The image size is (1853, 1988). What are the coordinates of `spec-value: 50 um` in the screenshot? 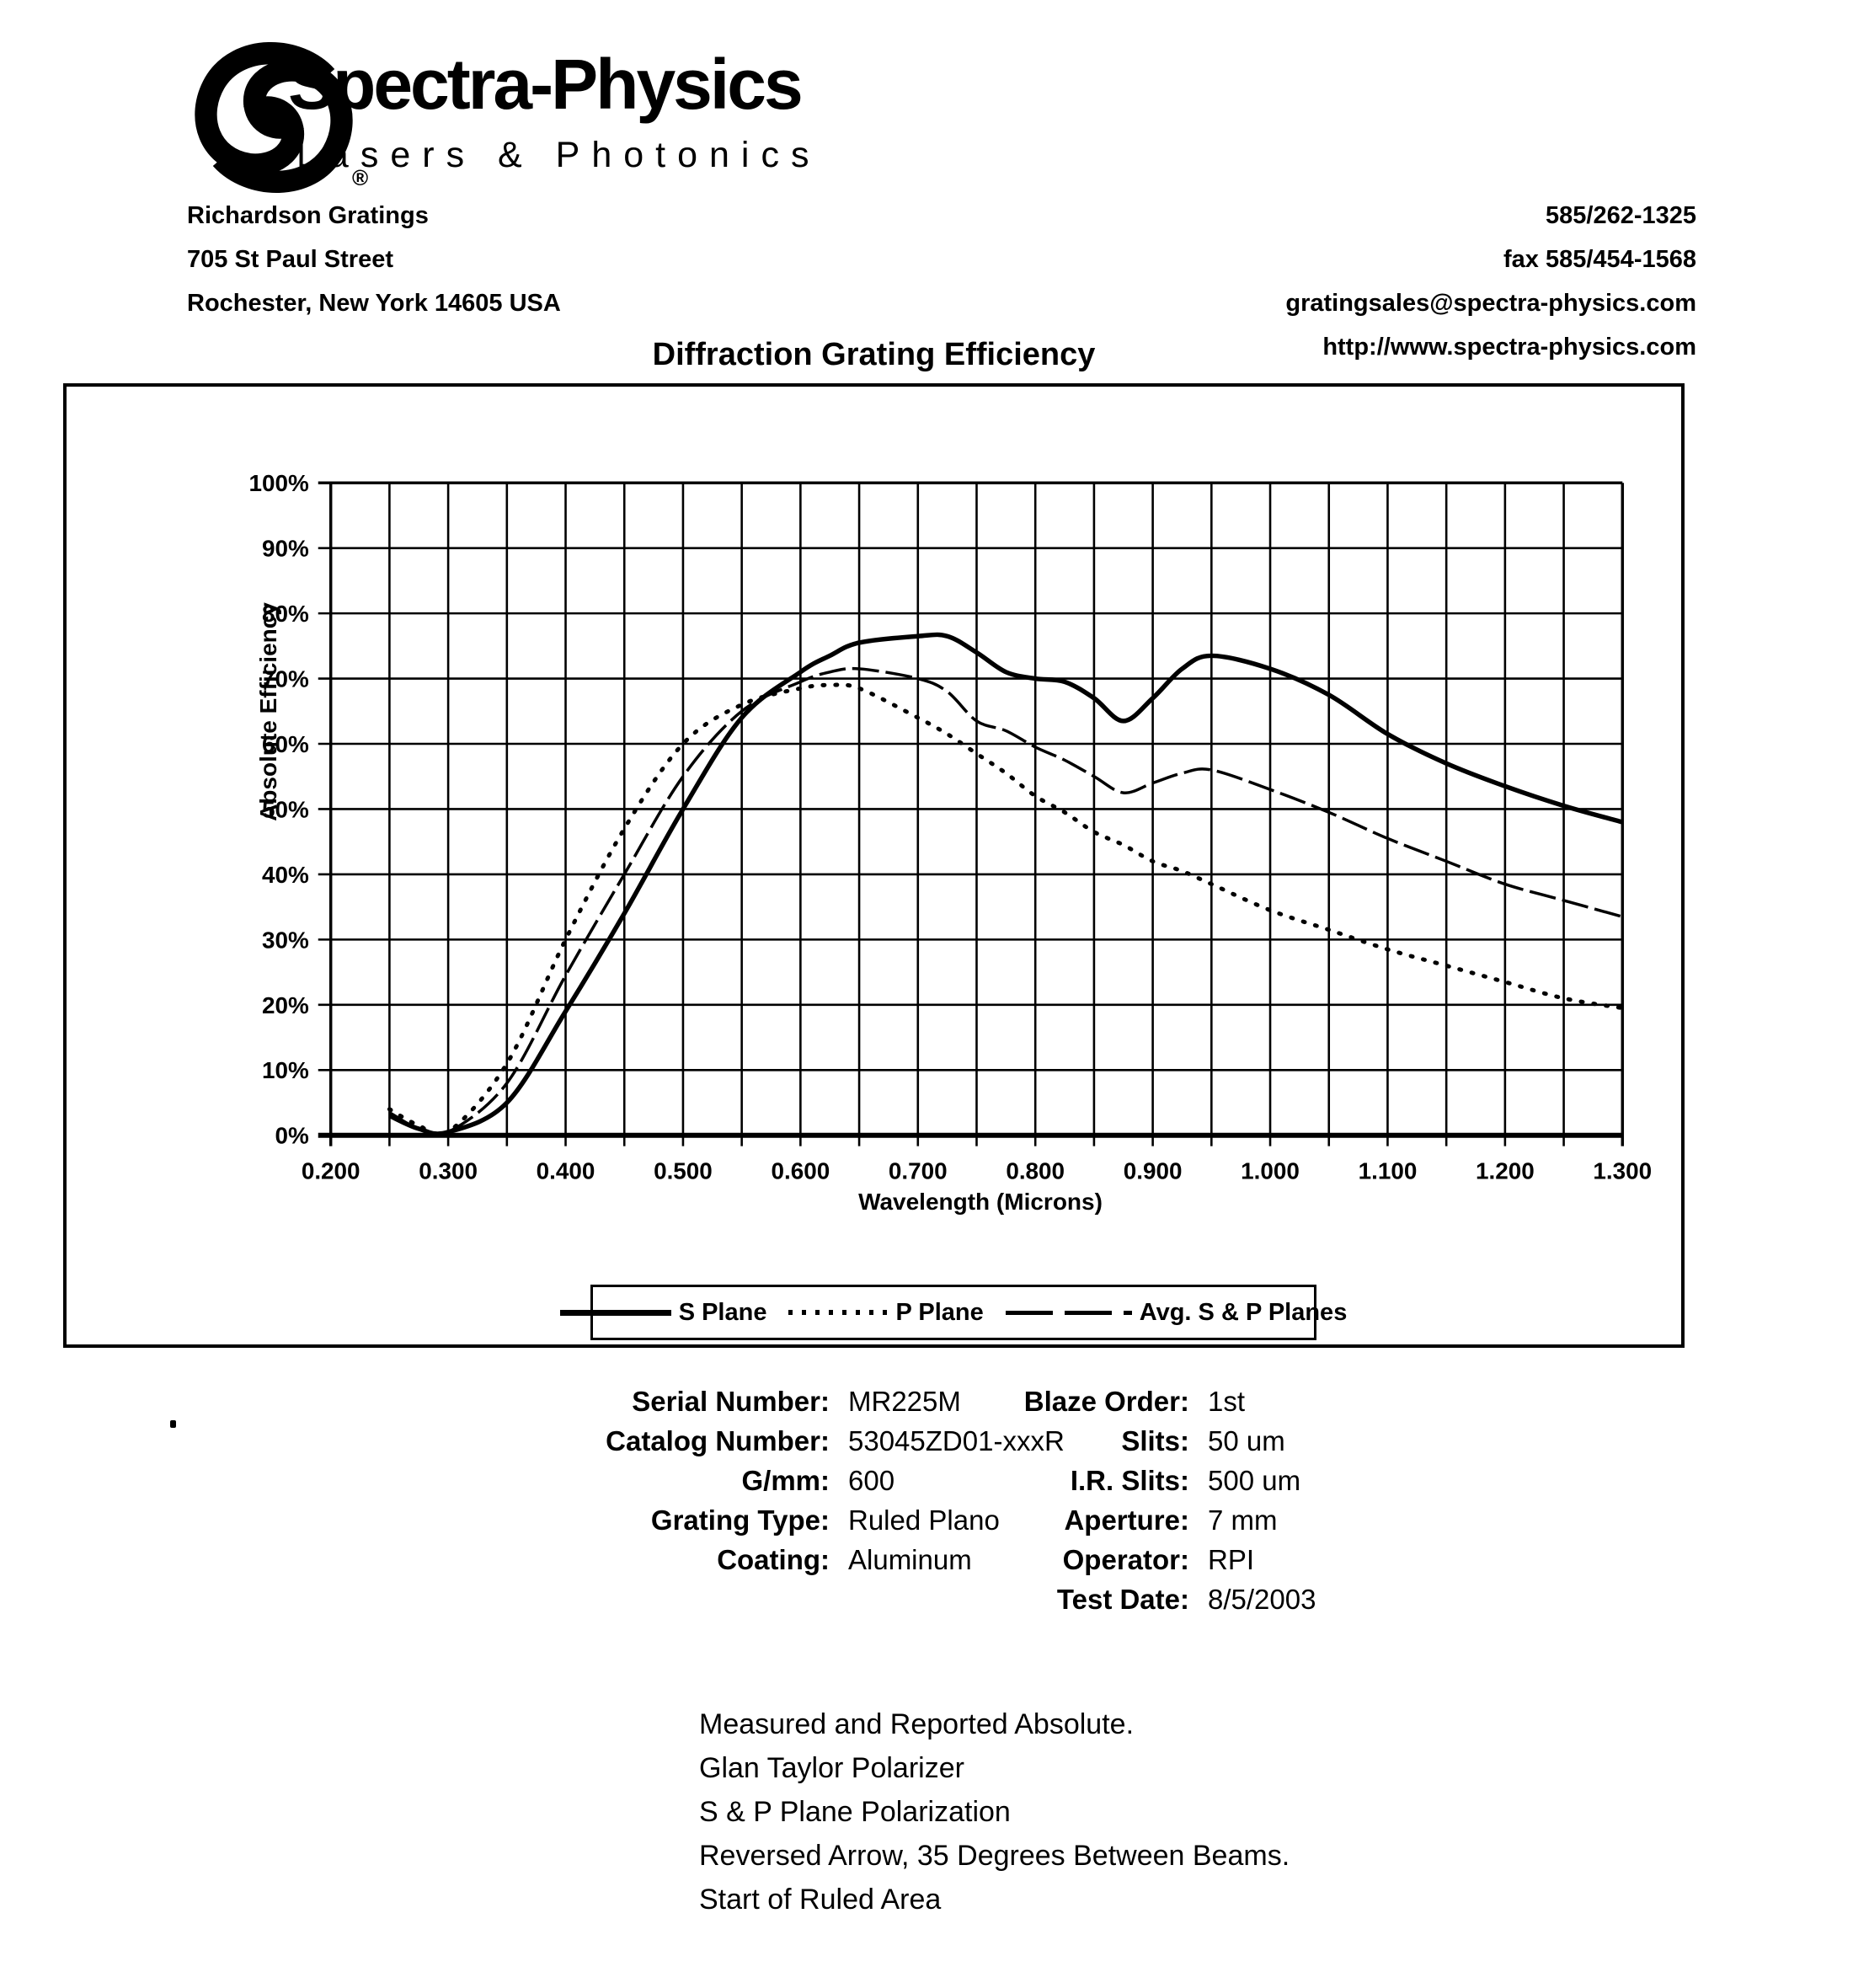 It's located at (1246, 1440).